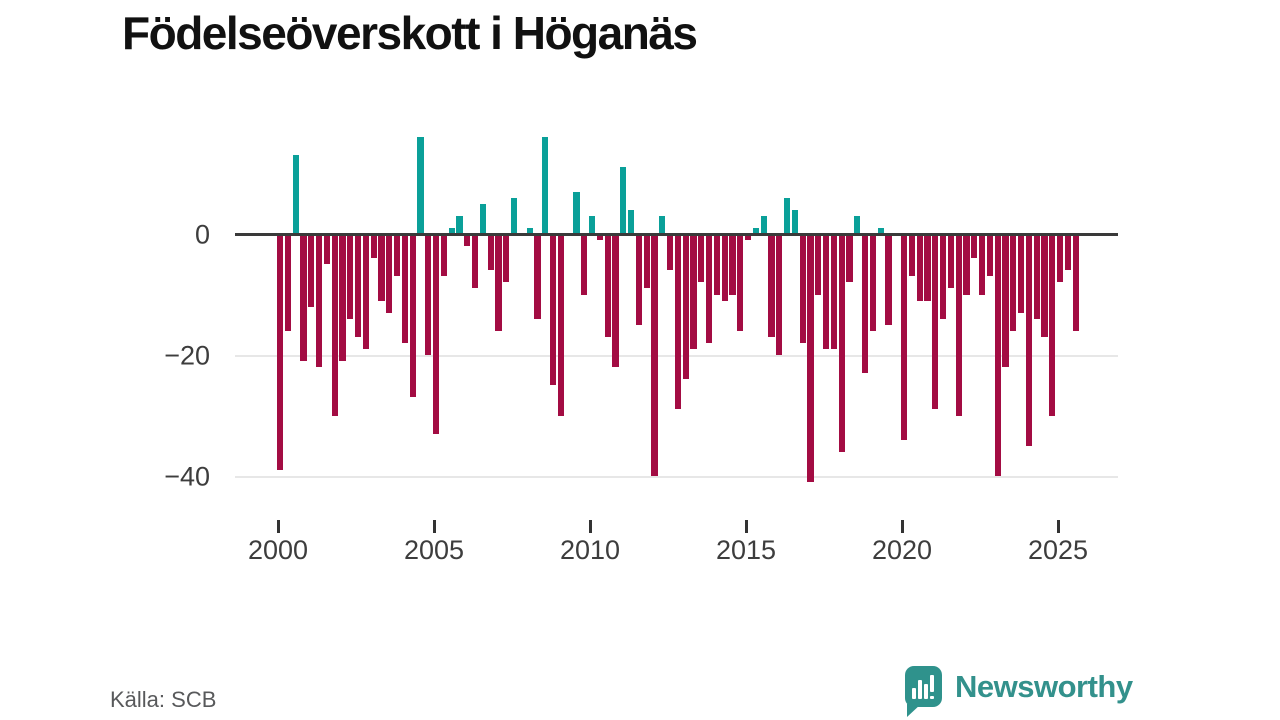  What do you see at coordinates (434, 550) in the screenshot?
I see `x-axis-tick-label: 2005` at bounding box center [434, 550].